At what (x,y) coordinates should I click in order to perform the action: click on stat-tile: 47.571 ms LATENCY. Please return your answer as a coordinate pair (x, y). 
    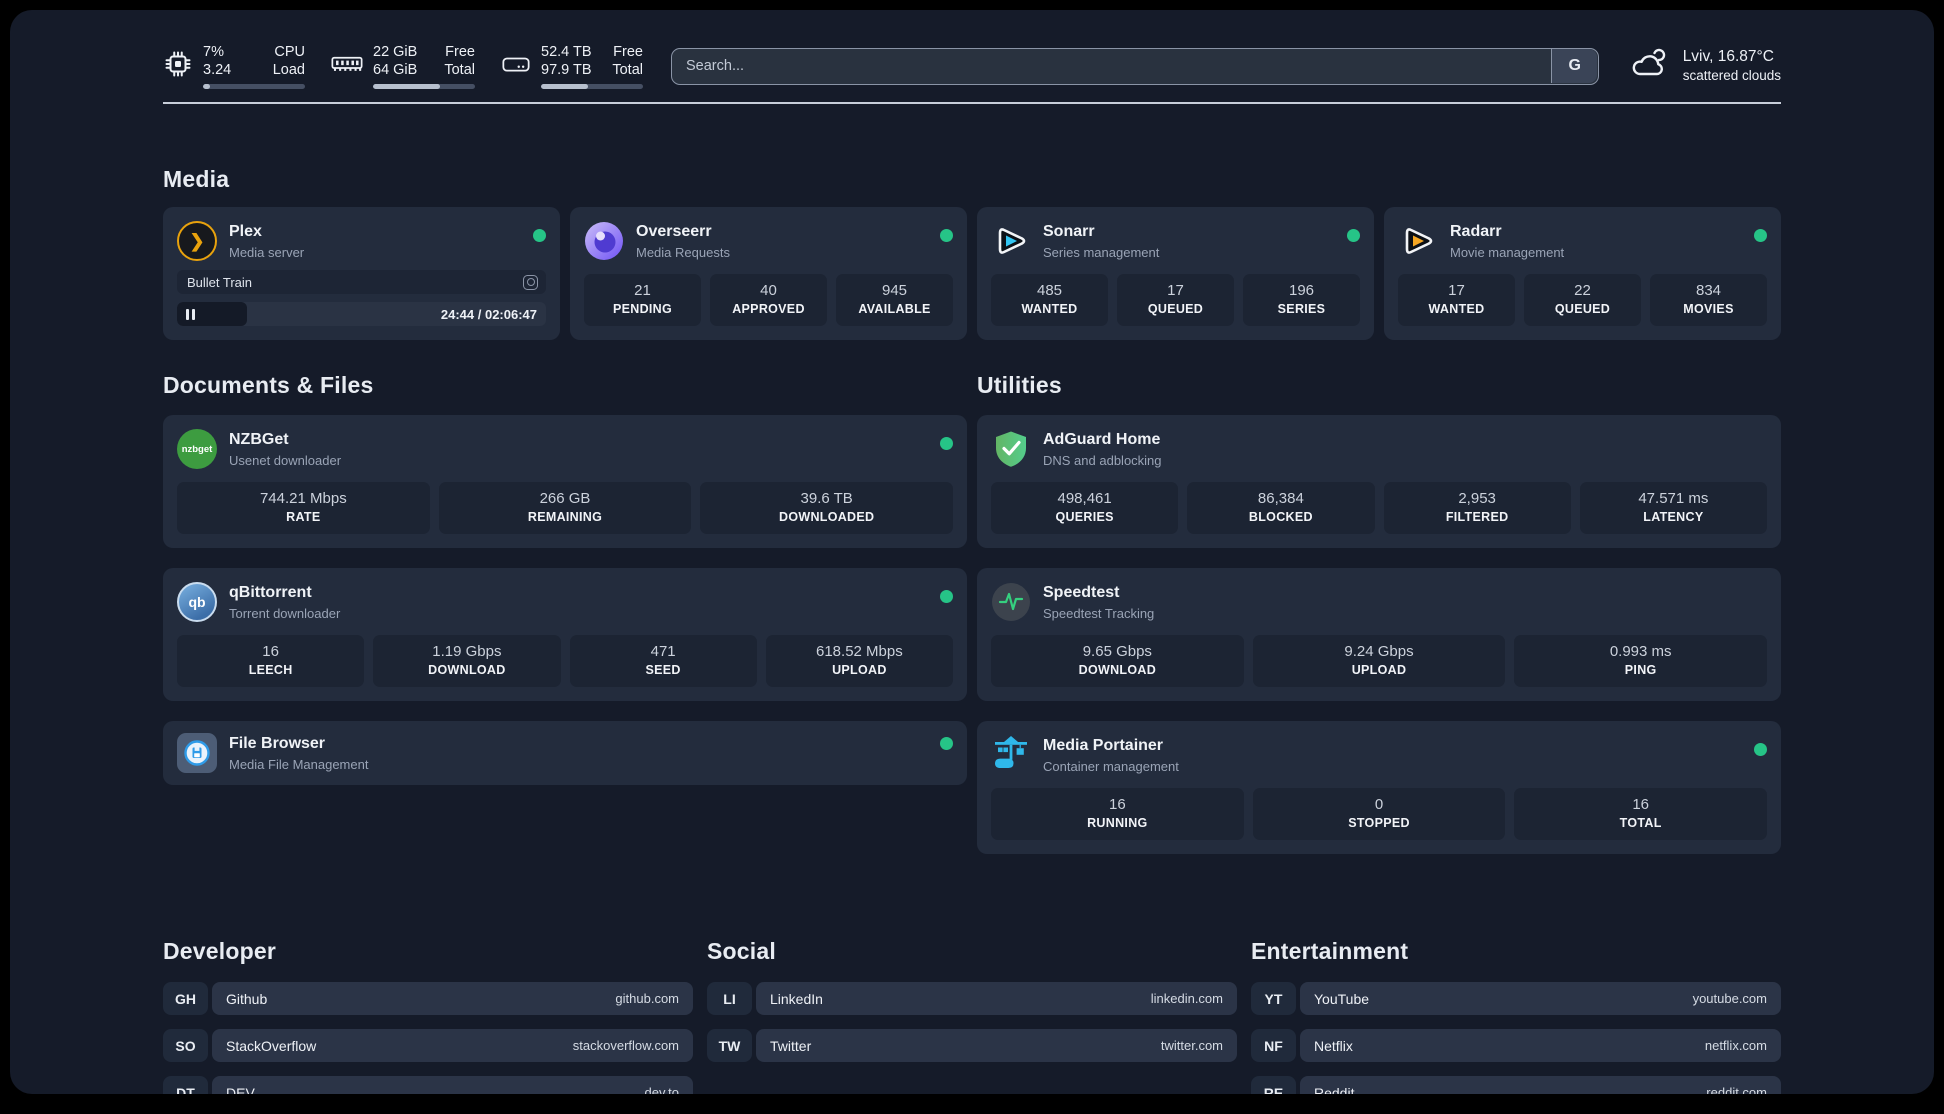
    Looking at the image, I should click on (1673, 508).